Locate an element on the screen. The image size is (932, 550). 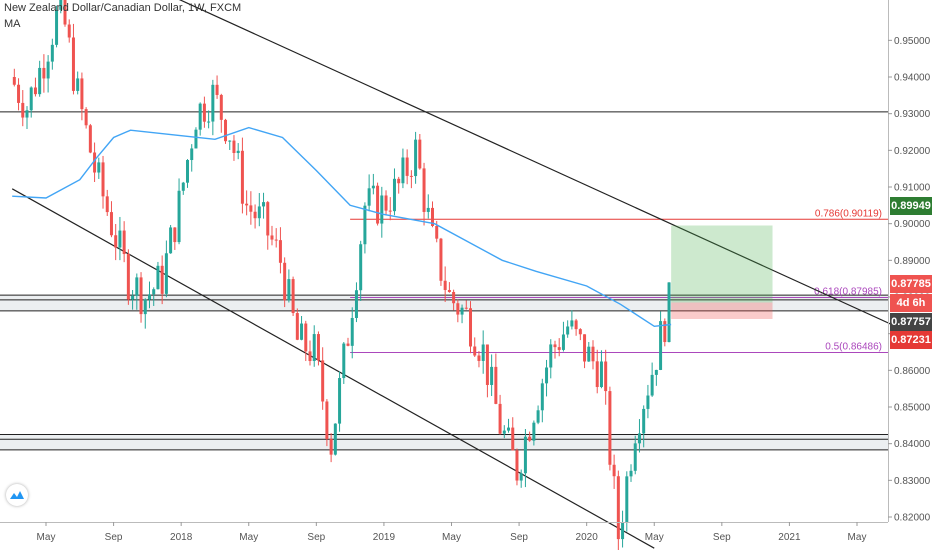
price-tick-label: 0.85000 is located at coordinates (912, 408).